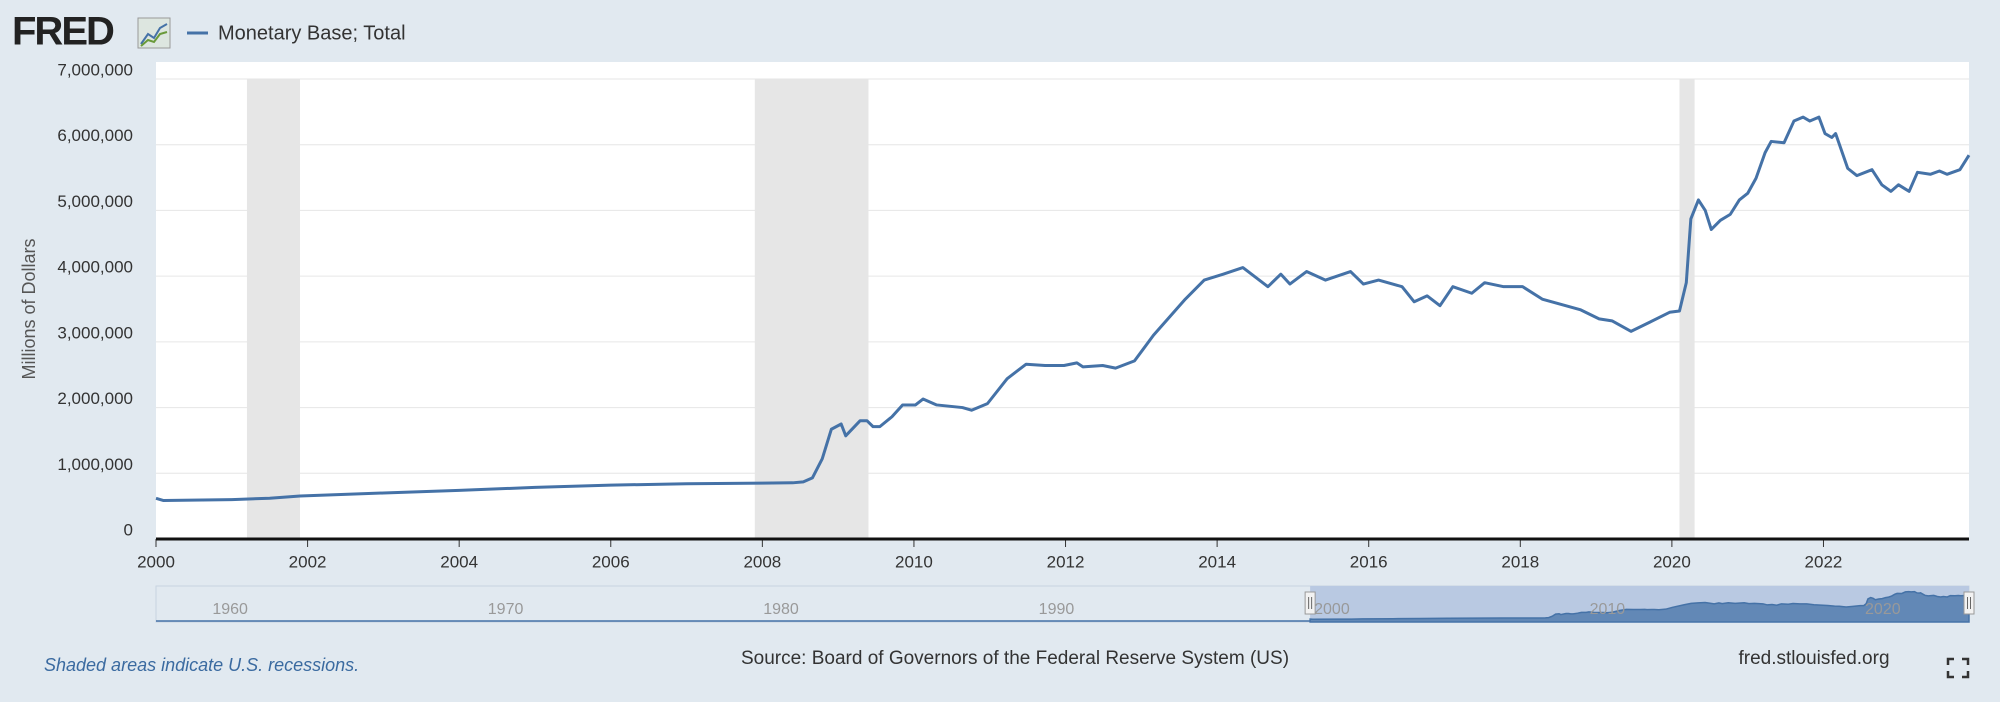  What do you see at coordinates (95, 135) in the screenshot?
I see `y-tick-label: 6,000,000` at bounding box center [95, 135].